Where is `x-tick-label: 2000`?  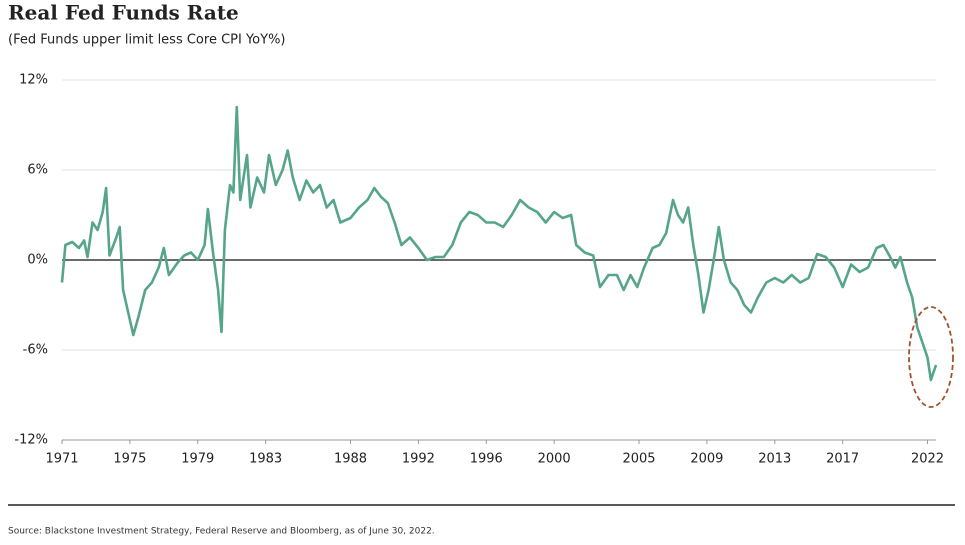 x-tick-label: 2000 is located at coordinates (554, 459).